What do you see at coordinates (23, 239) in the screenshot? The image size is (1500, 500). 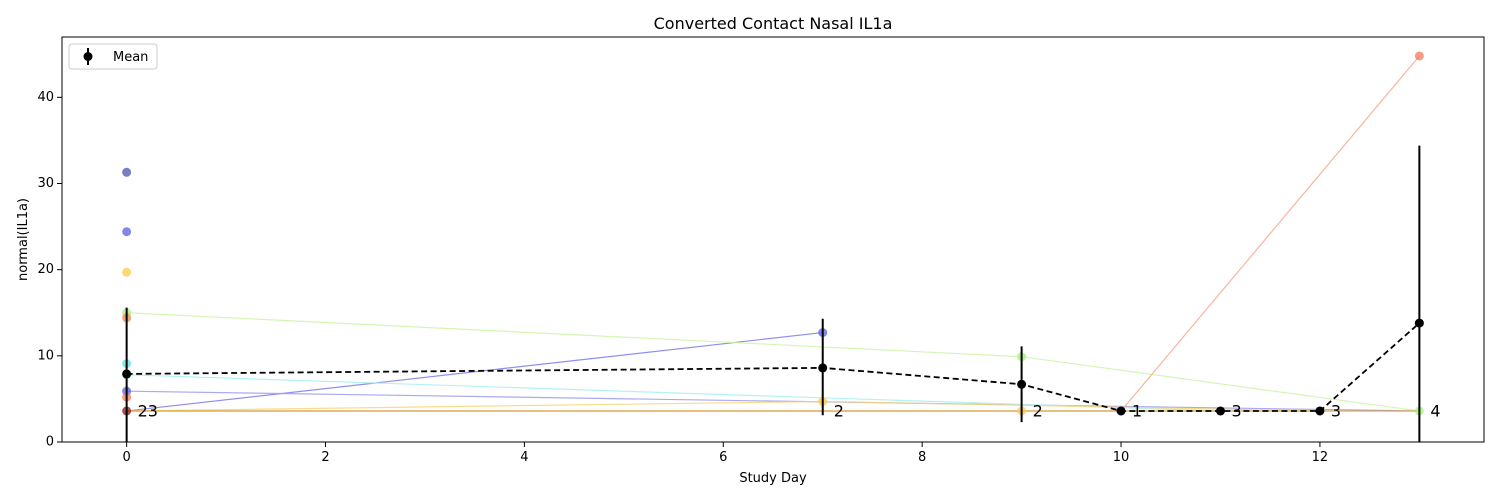 I see `y-axis-label: normal(IL1a)` at bounding box center [23, 239].